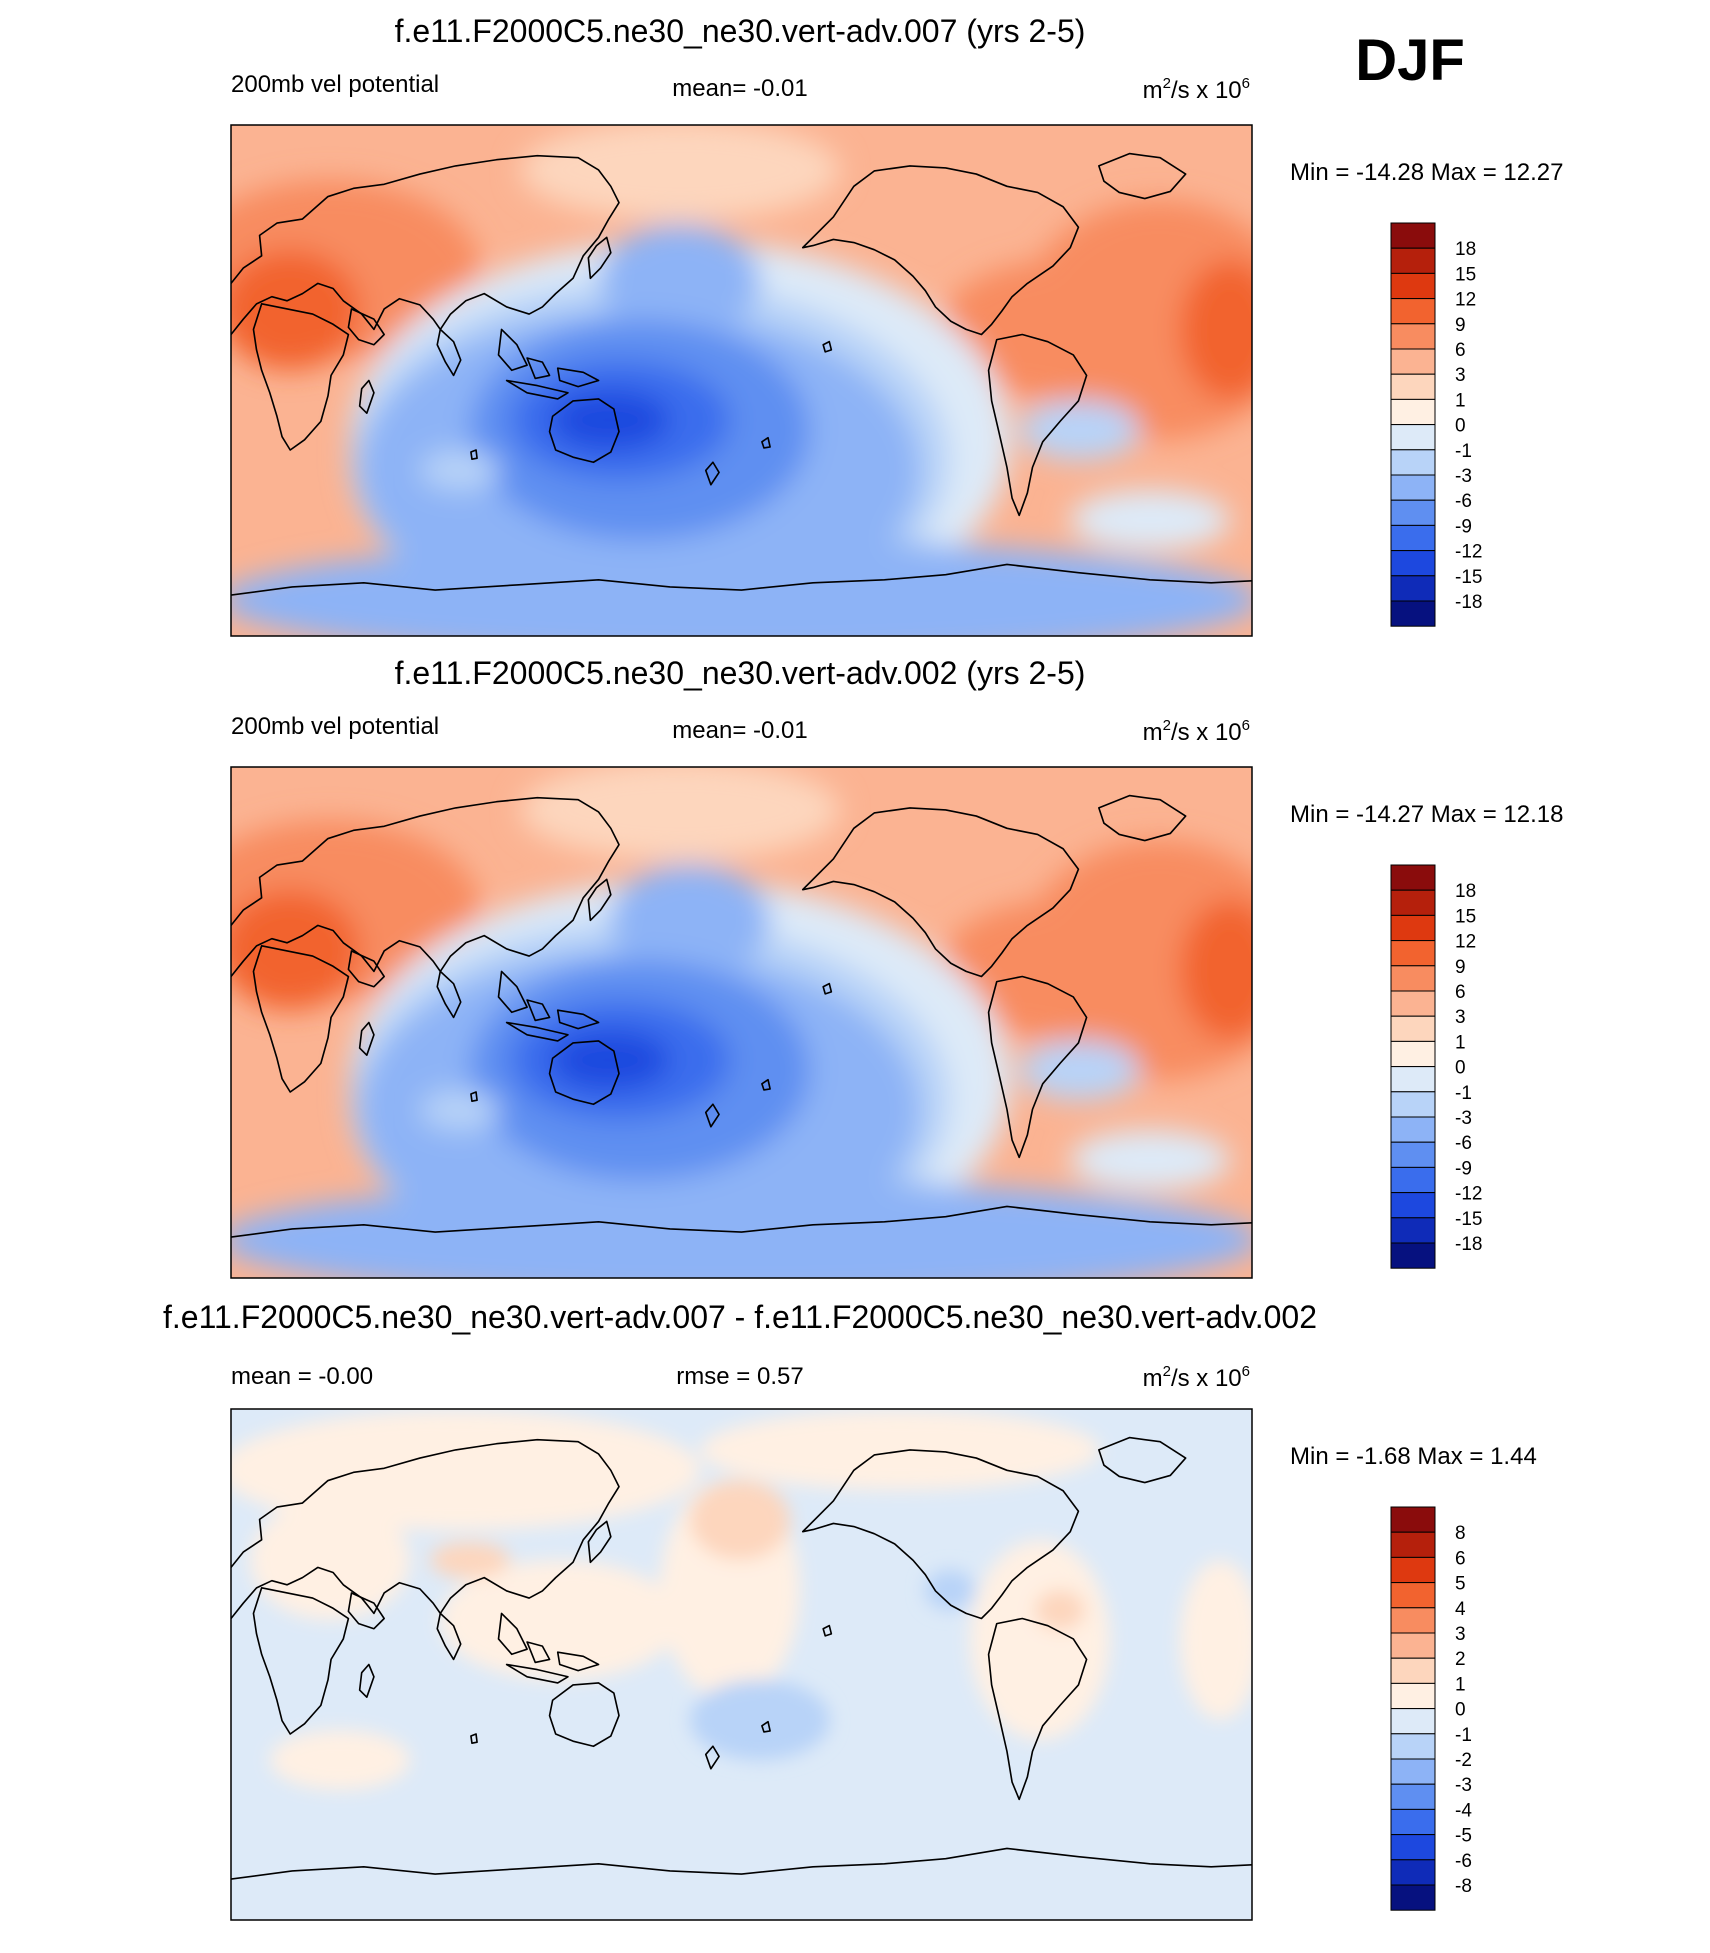 The image size is (1710, 1953). I want to click on colorbar-tick-label: 8, so click(1460, 1533).